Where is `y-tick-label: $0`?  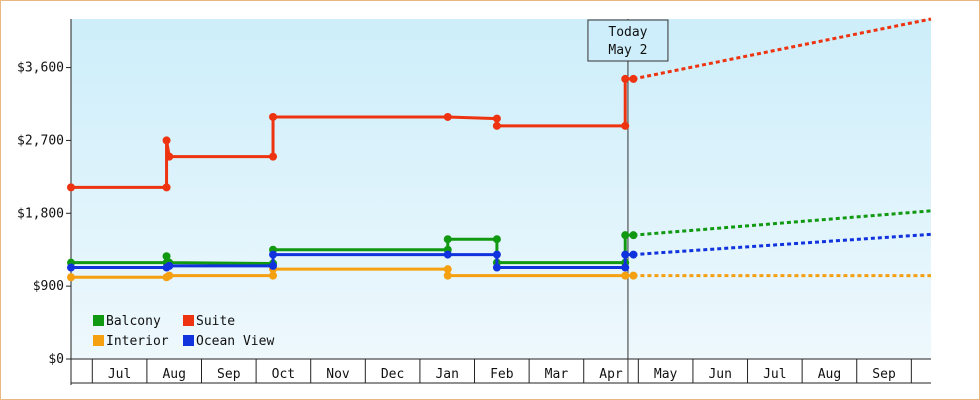
y-tick-label: $0 is located at coordinates (56, 359).